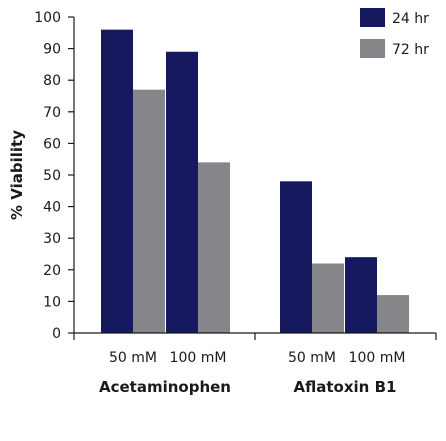 This screenshot has width=446, height=441. I want to click on legend: 24 hr 72 hr, so click(394, 33).